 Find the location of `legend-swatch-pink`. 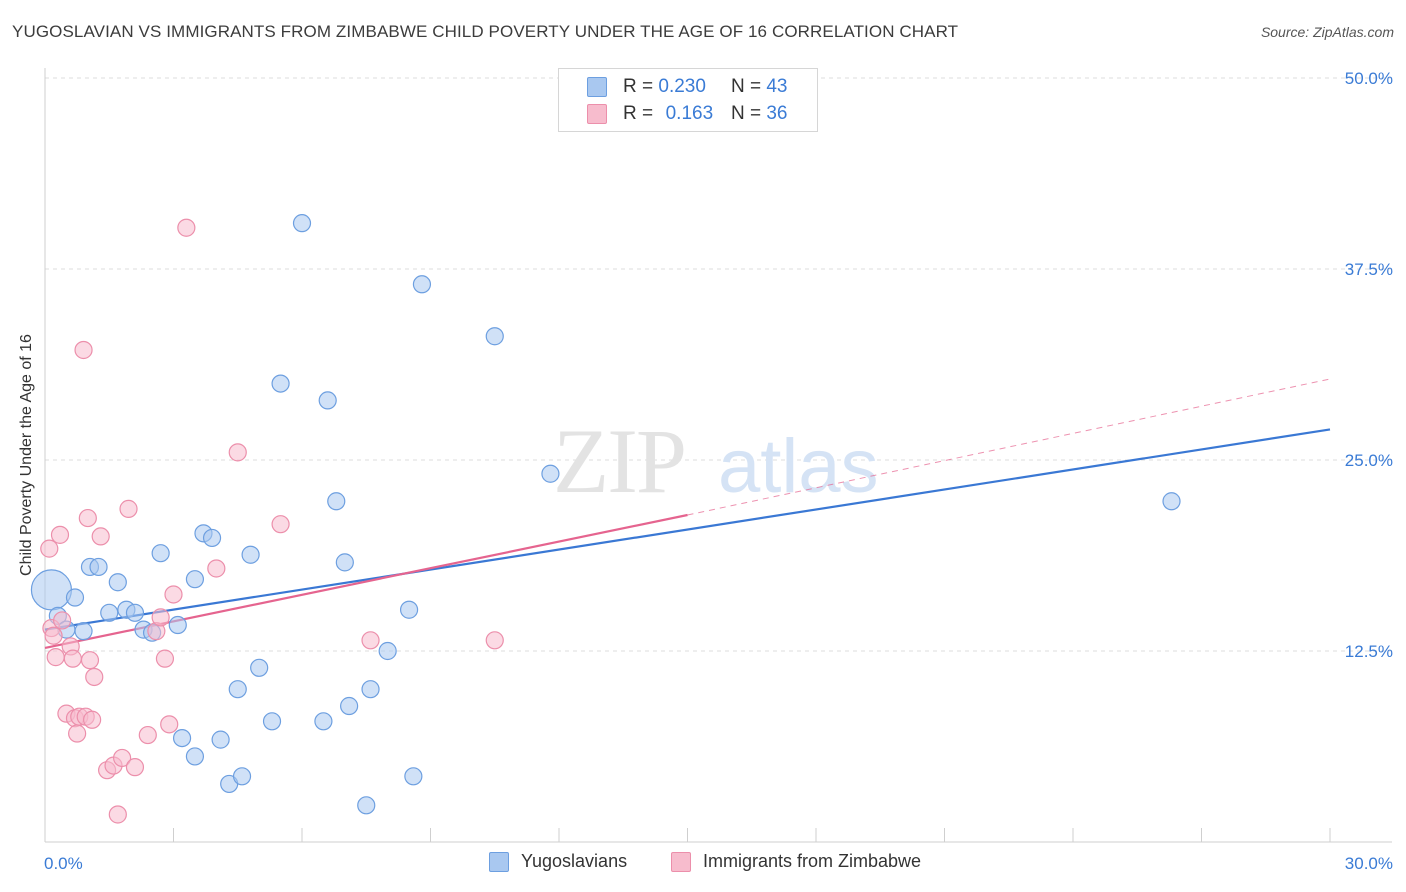

legend-swatch-pink is located at coordinates (597, 114).